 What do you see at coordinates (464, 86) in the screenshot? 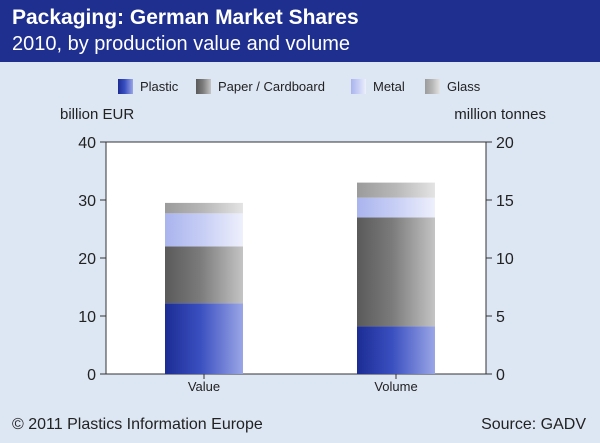
I see `legend-label-glass: Glass` at bounding box center [464, 86].